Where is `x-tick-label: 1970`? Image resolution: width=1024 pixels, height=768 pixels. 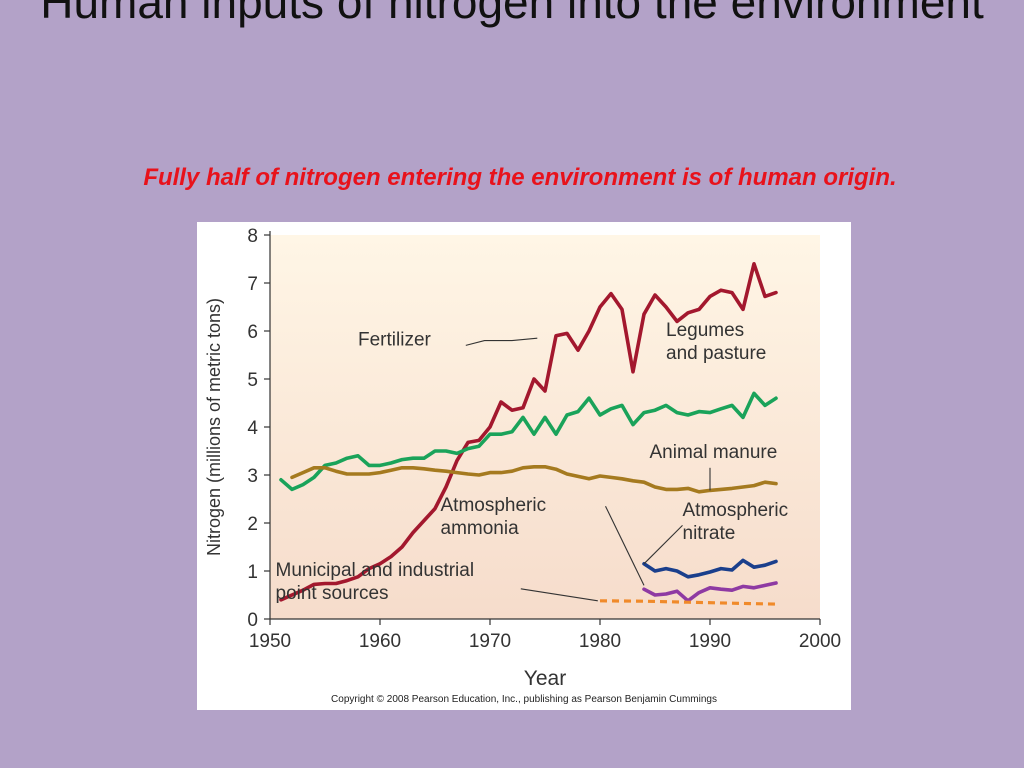
x-tick-label: 1970 is located at coordinates (490, 641).